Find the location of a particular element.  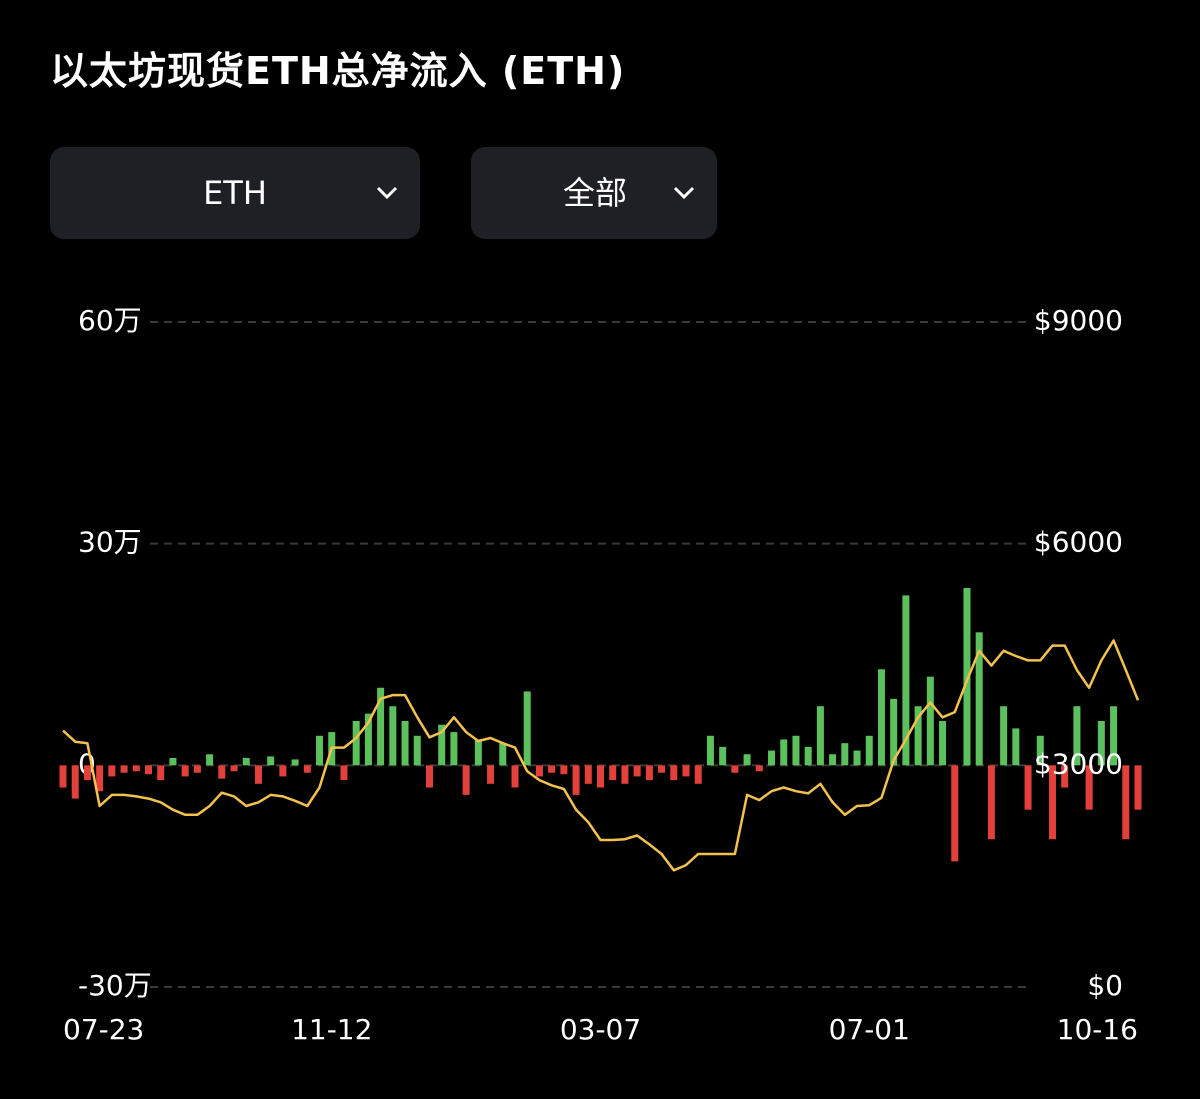

y-tick-label: 30万 is located at coordinates (110, 542).